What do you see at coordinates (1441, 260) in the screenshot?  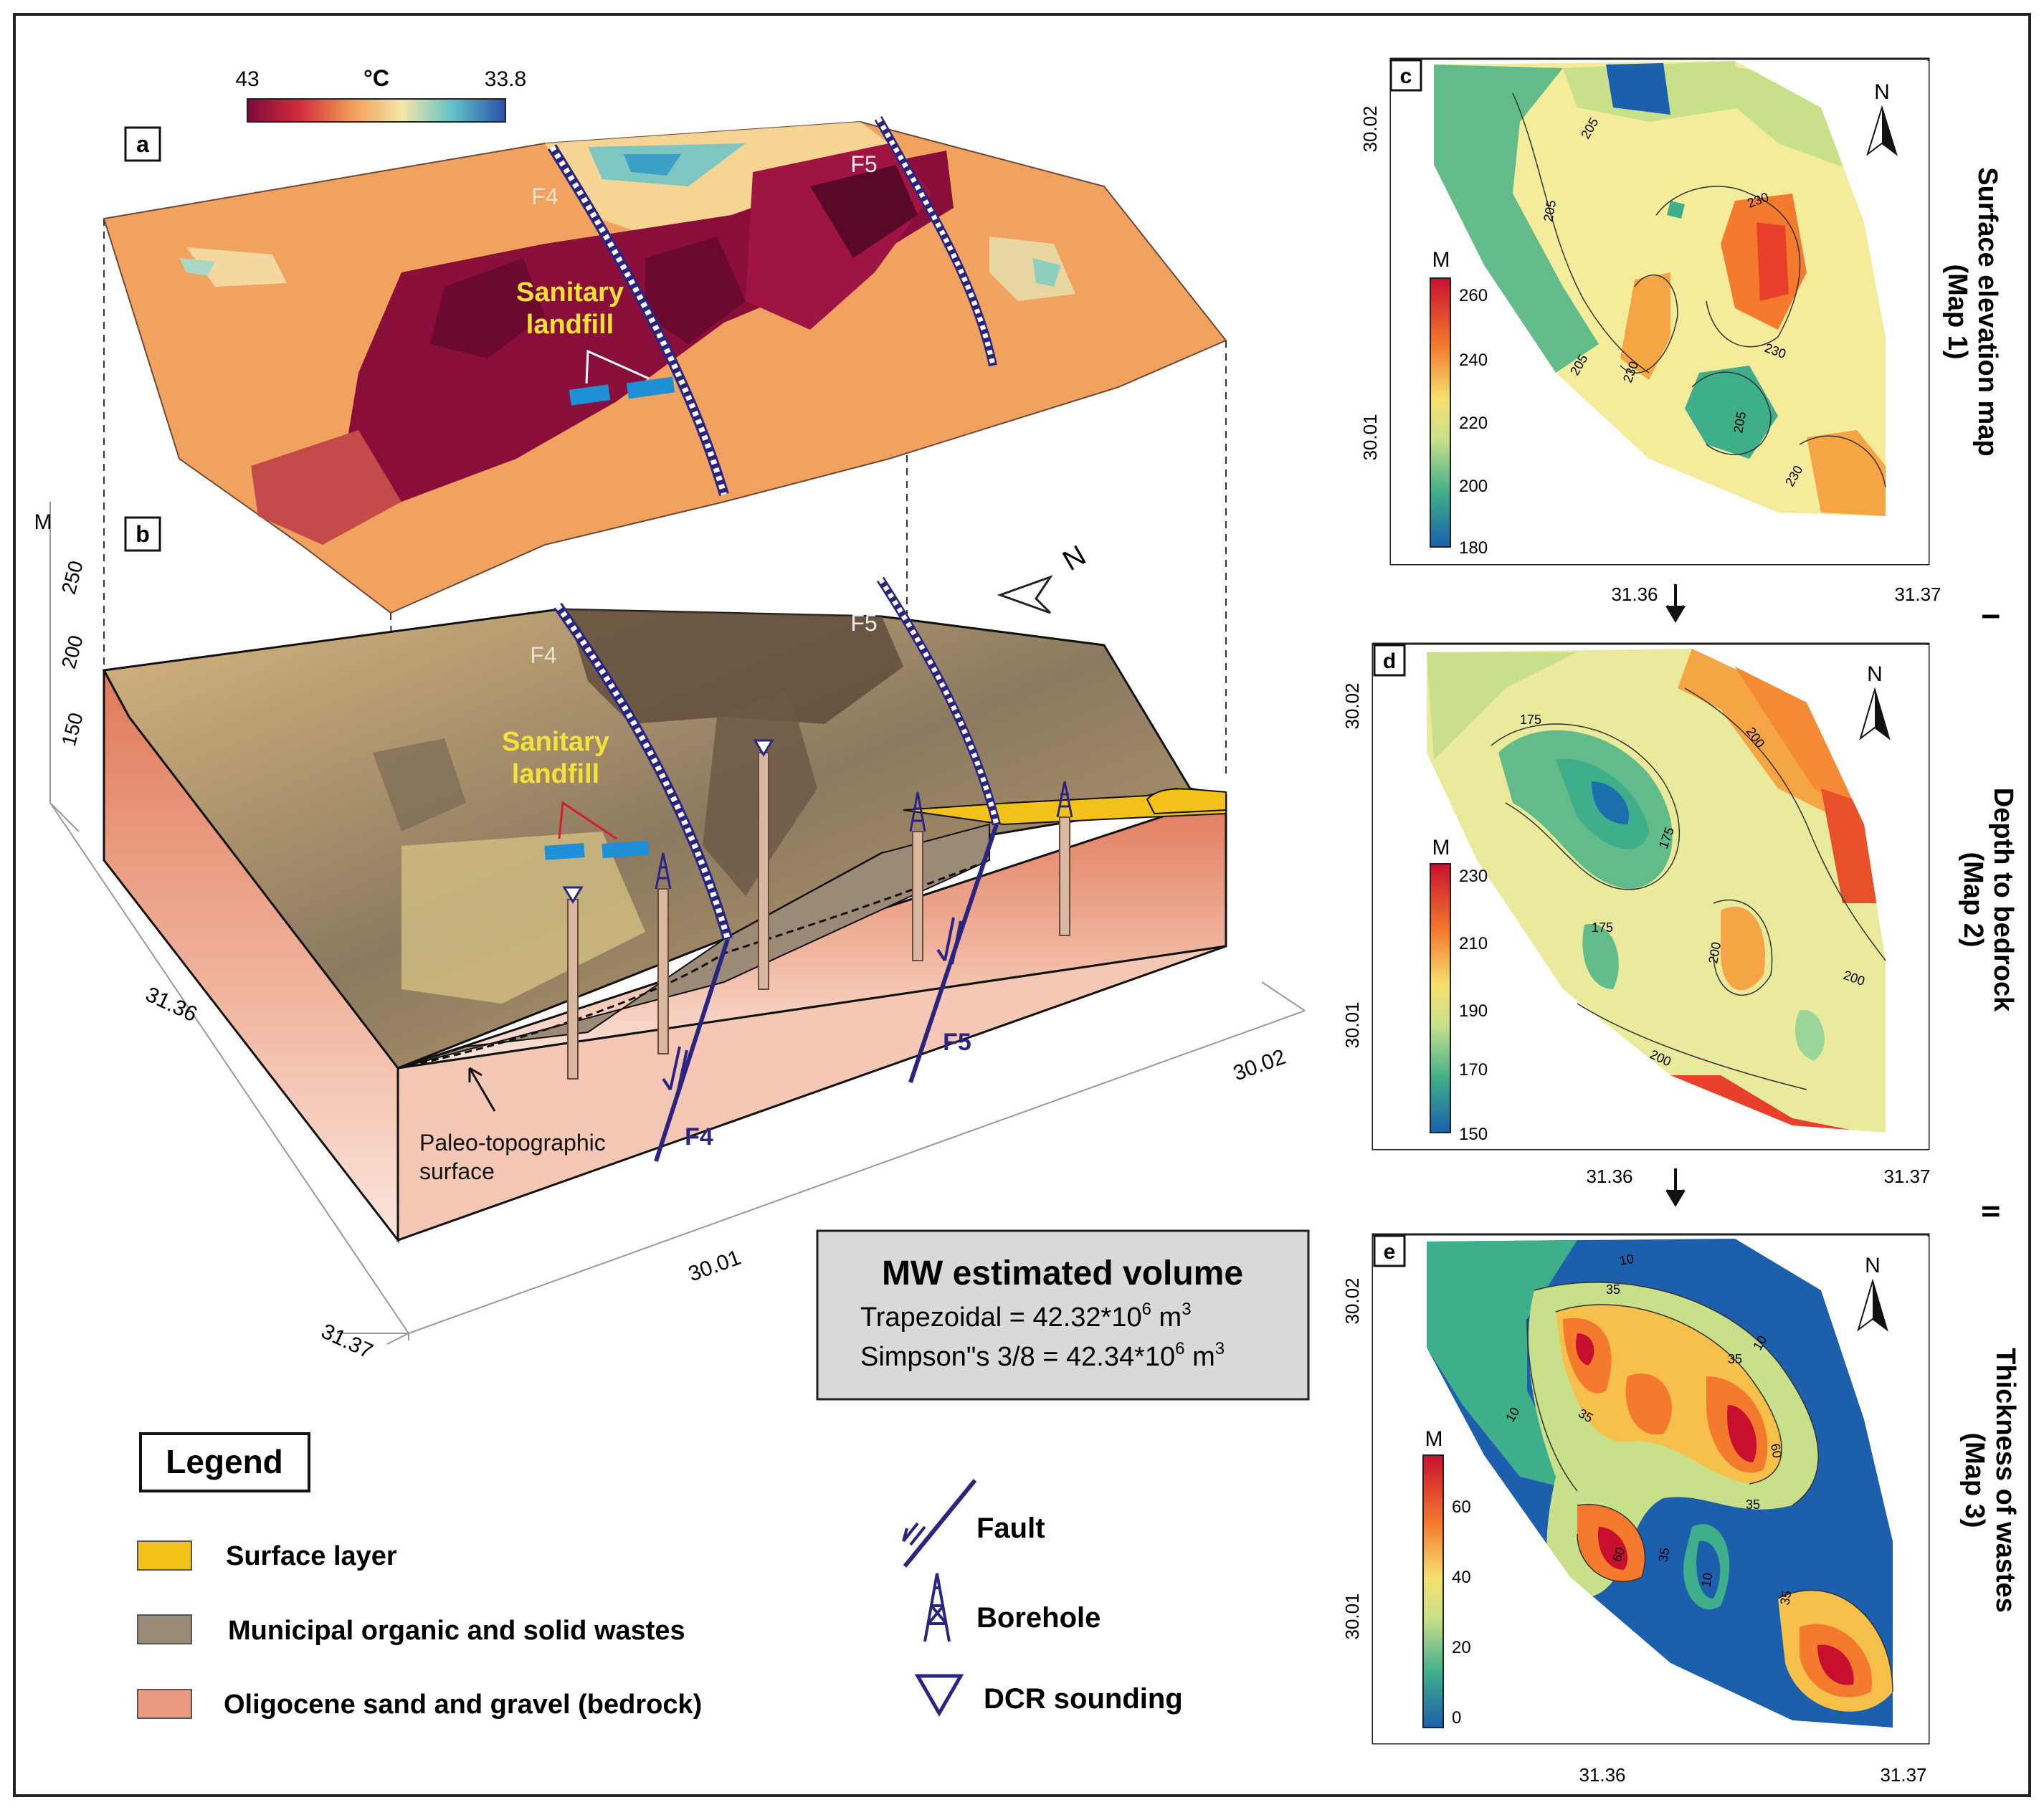 I see `map-c-unit: M` at bounding box center [1441, 260].